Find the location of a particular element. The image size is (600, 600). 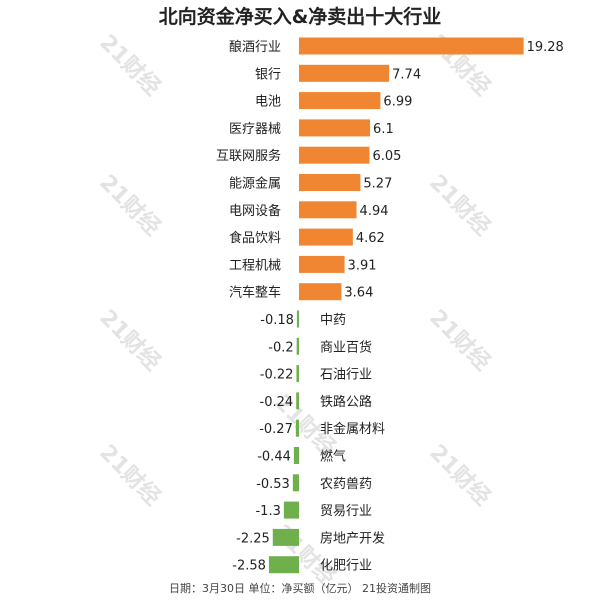

category-label: 非金属材料 is located at coordinates (352, 429).